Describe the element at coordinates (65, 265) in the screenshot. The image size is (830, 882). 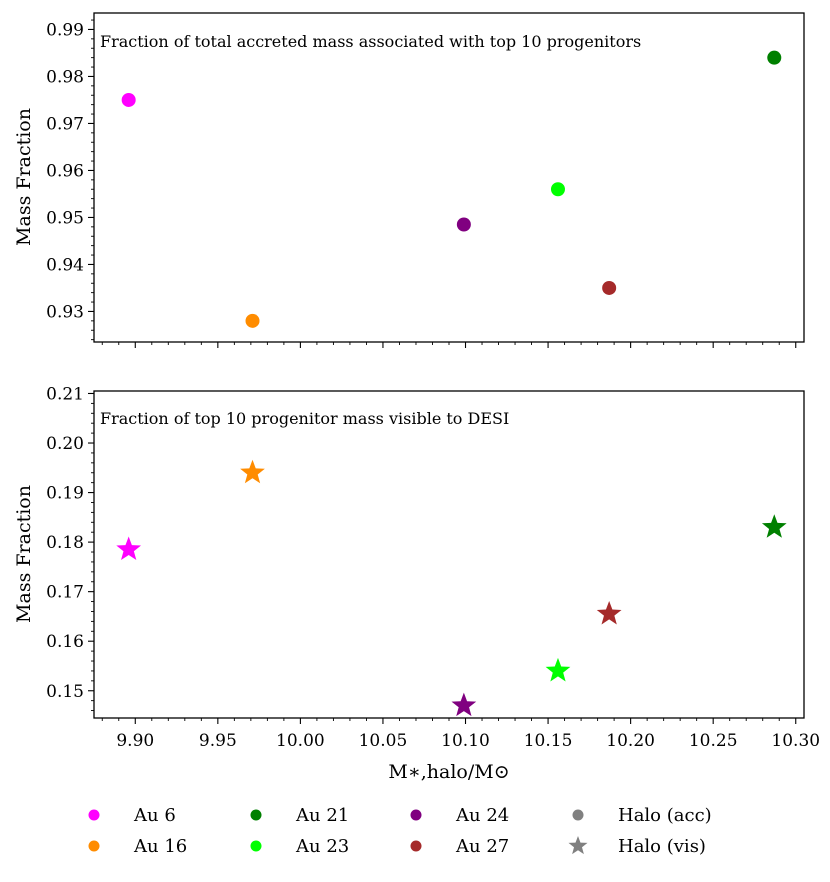
I see `y-tick-label: 0.94` at that location.